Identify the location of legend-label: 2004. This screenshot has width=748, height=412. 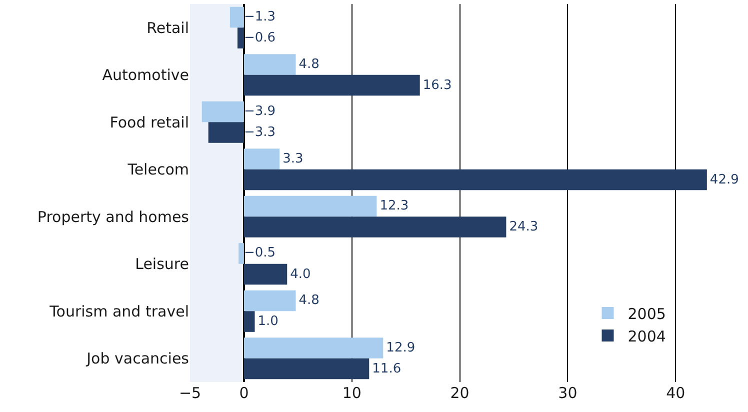
(647, 336).